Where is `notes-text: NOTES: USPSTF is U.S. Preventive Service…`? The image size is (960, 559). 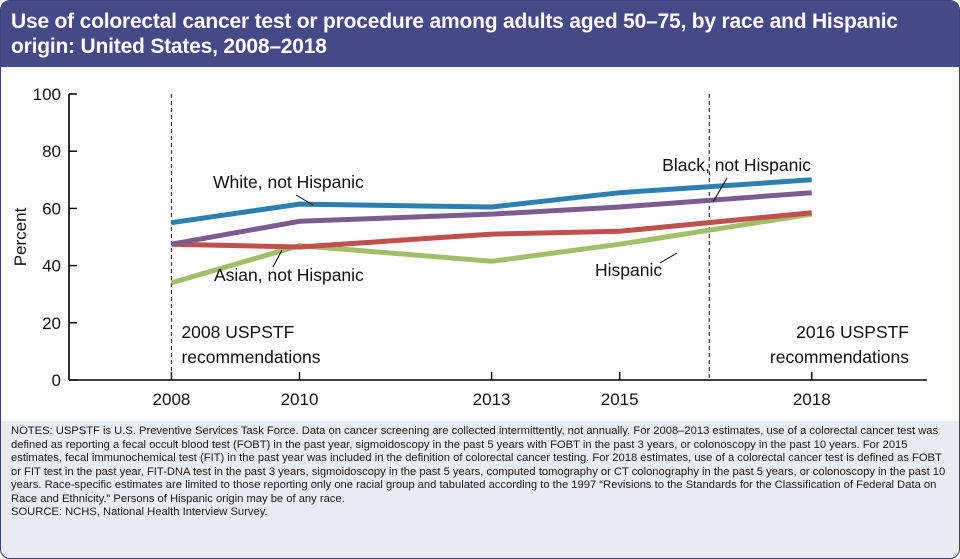
notes-text: NOTES: USPSTF is U.S. Preventive Service… is located at coordinates (478, 465).